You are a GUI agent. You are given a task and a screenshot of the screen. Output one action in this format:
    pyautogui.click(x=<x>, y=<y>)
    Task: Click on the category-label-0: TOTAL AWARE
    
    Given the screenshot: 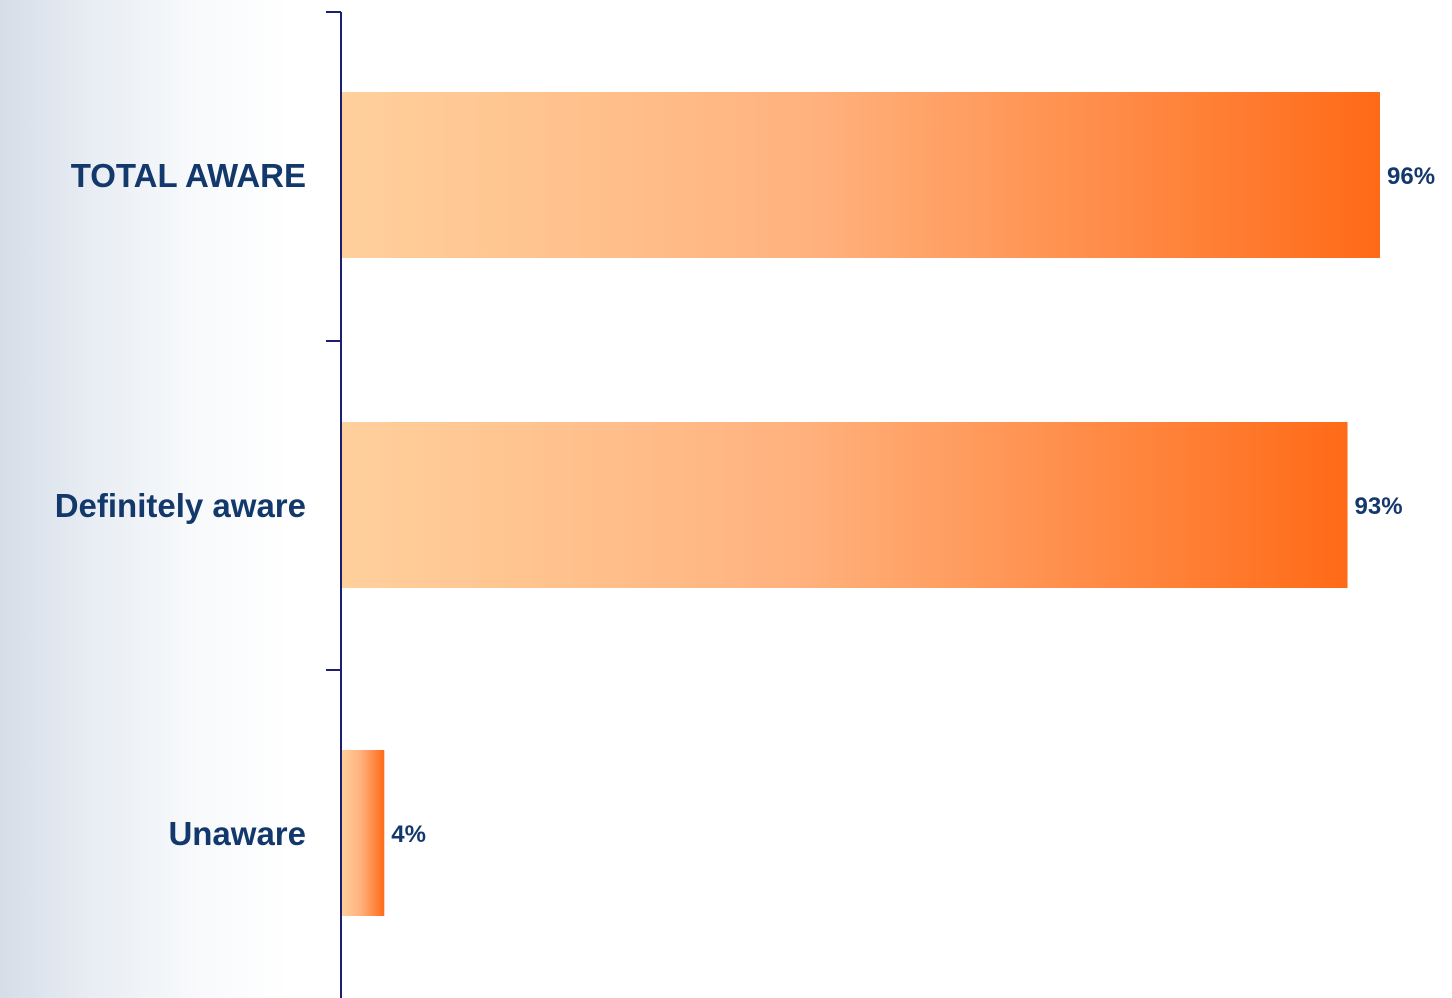 What is the action you would take?
    pyautogui.click(x=188, y=175)
    